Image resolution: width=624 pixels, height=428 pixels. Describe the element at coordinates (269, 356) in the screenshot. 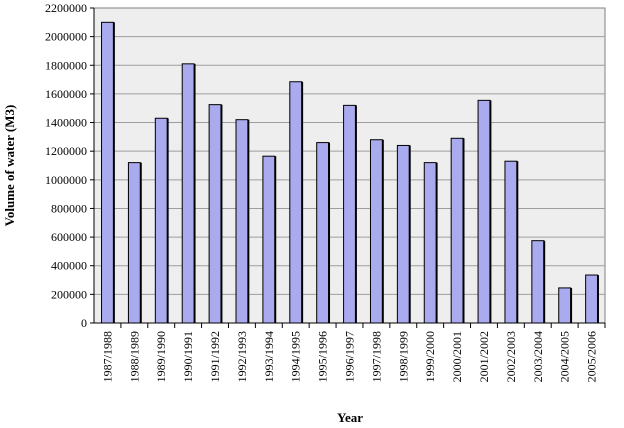

I see `x-tick-label: 1993/1994` at that location.